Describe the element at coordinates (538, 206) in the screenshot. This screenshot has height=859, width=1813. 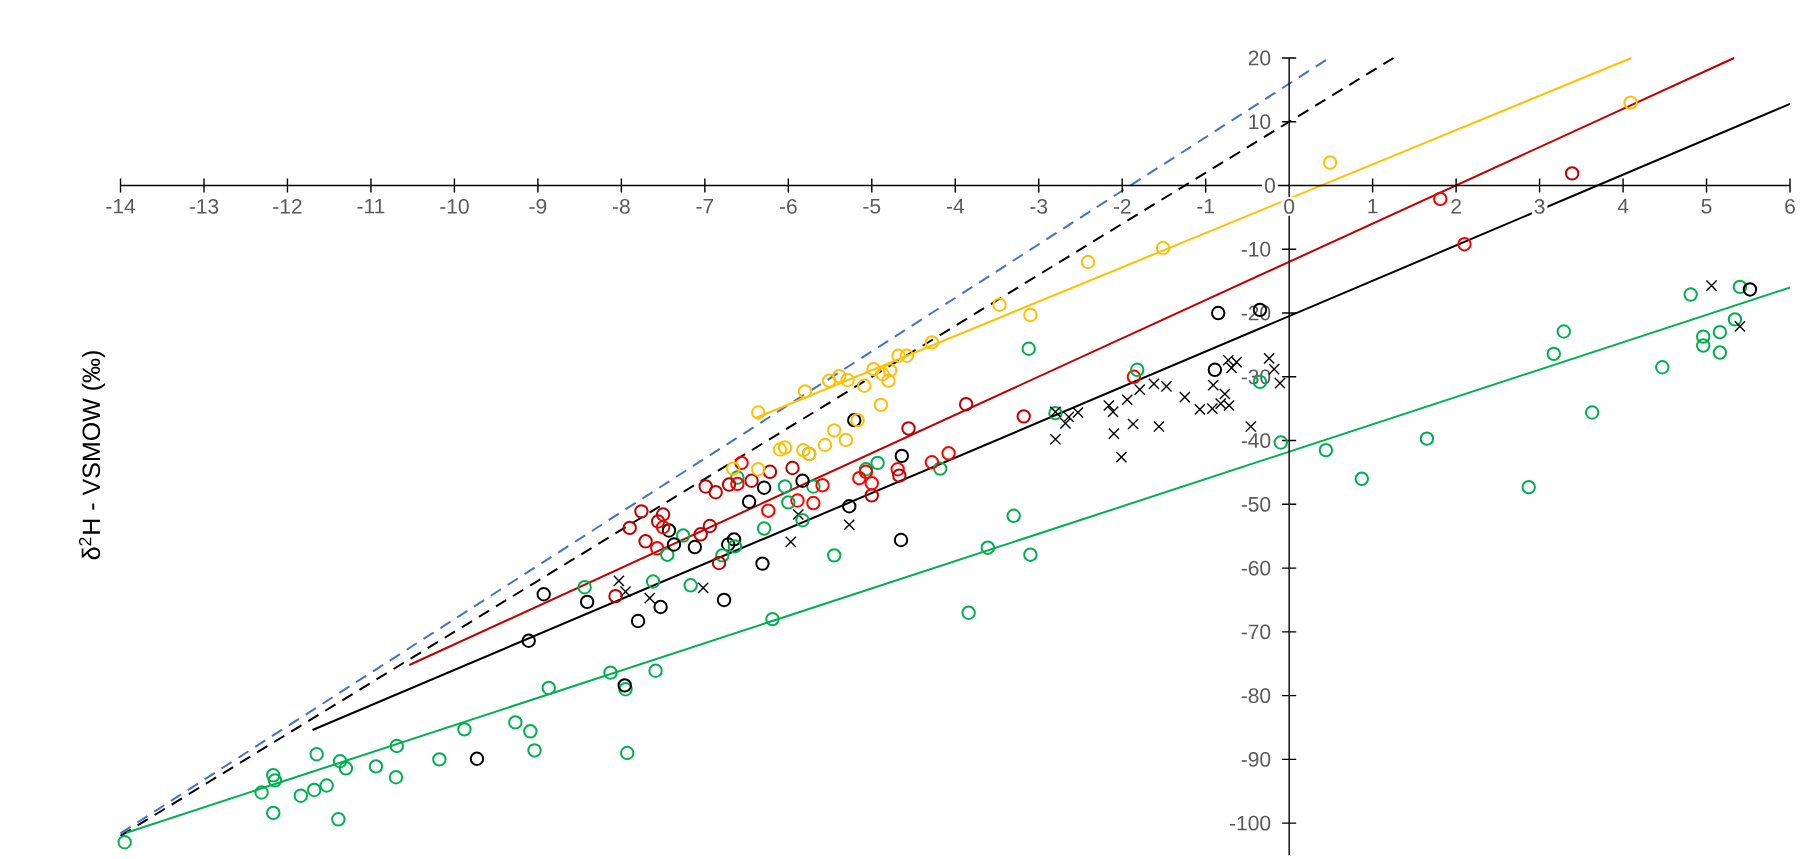
I see `x-tick-label: -9` at that location.